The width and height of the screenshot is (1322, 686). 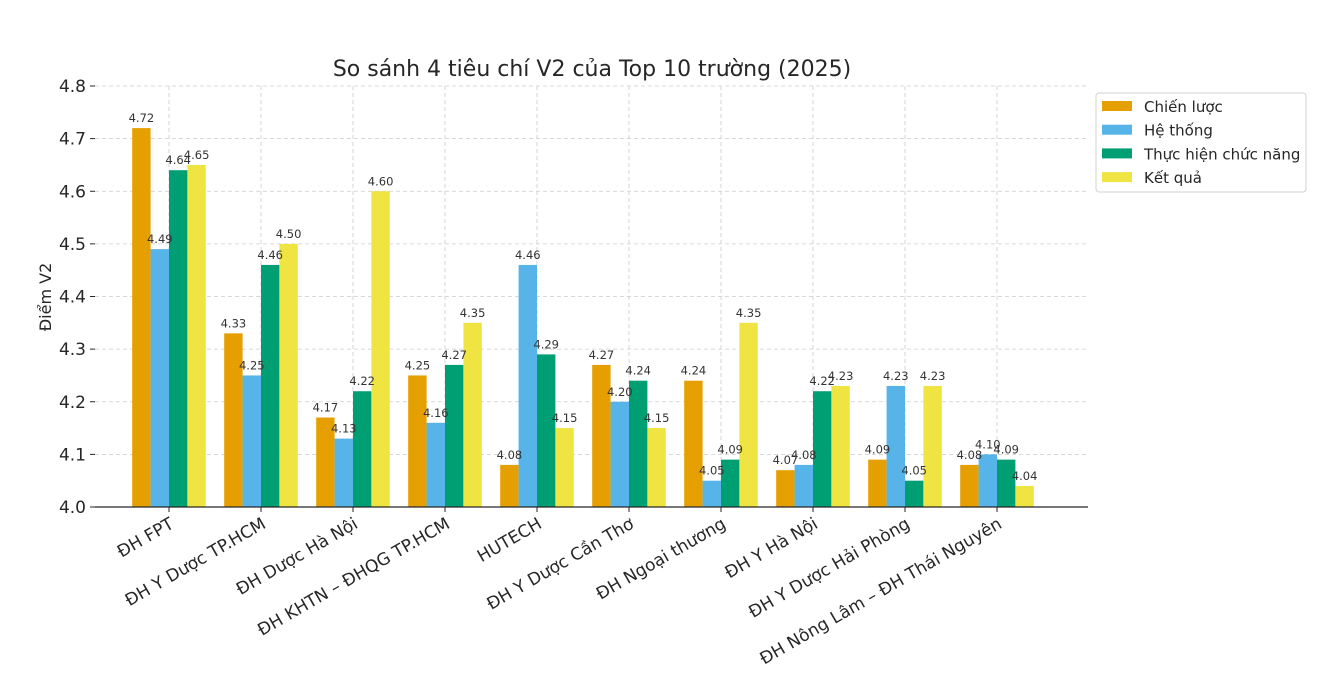 What do you see at coordinates (142, 118) in the screenshot?
I see `data-label: 4.72` at bounding box center [142, 118].